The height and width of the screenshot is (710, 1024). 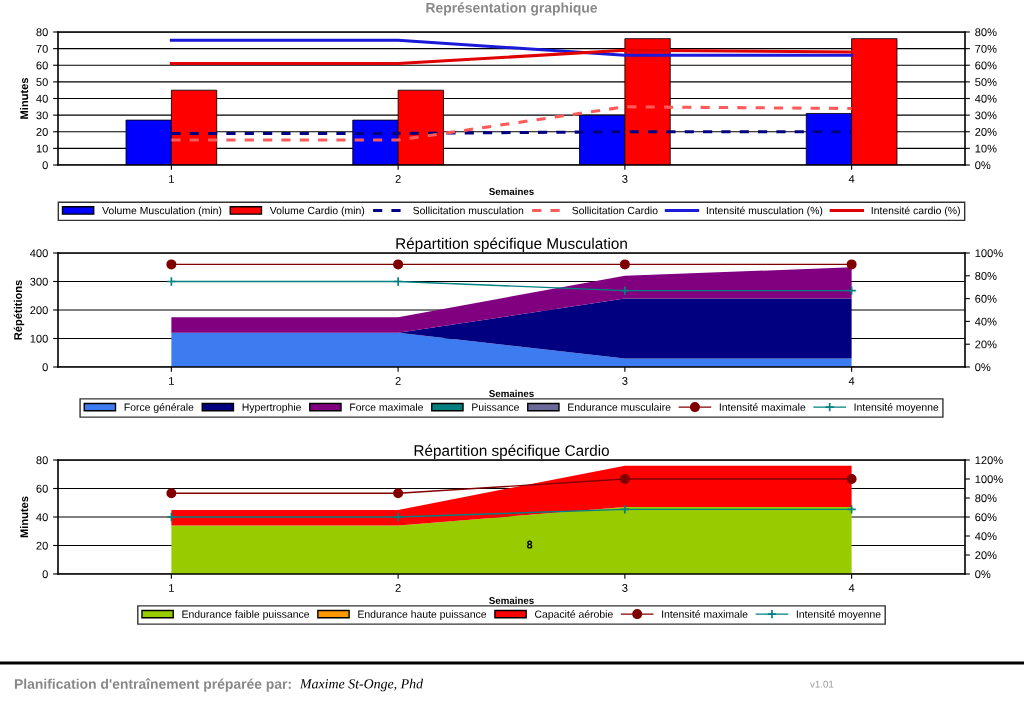 I want to click on legend-label: Sollicitation Cardio, so click(x=615, y=210).